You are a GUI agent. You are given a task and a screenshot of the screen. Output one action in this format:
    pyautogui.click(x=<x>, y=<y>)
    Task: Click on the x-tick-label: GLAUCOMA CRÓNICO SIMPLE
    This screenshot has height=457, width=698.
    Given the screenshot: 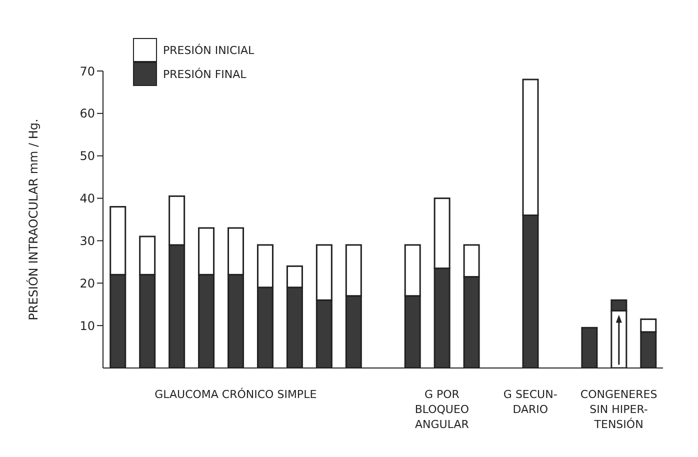 What is the action you would take?
    pyautogui.click(x=235, y=394)
    